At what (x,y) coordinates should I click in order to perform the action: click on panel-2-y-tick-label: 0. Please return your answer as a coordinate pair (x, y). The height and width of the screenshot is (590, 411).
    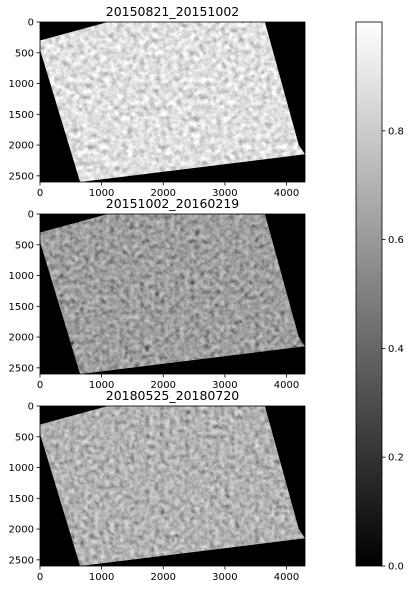
    Looking at the image, I should click on (31, 215).